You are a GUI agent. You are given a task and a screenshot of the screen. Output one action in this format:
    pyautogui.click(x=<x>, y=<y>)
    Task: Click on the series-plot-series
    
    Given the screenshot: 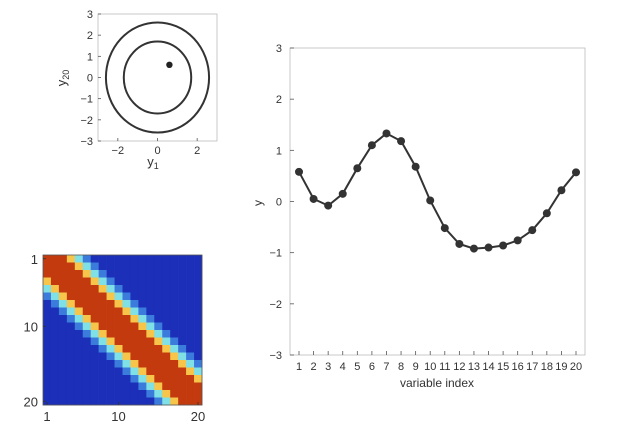 What is the action you would take?
    pyautogui.click(x=437, y=191)
    